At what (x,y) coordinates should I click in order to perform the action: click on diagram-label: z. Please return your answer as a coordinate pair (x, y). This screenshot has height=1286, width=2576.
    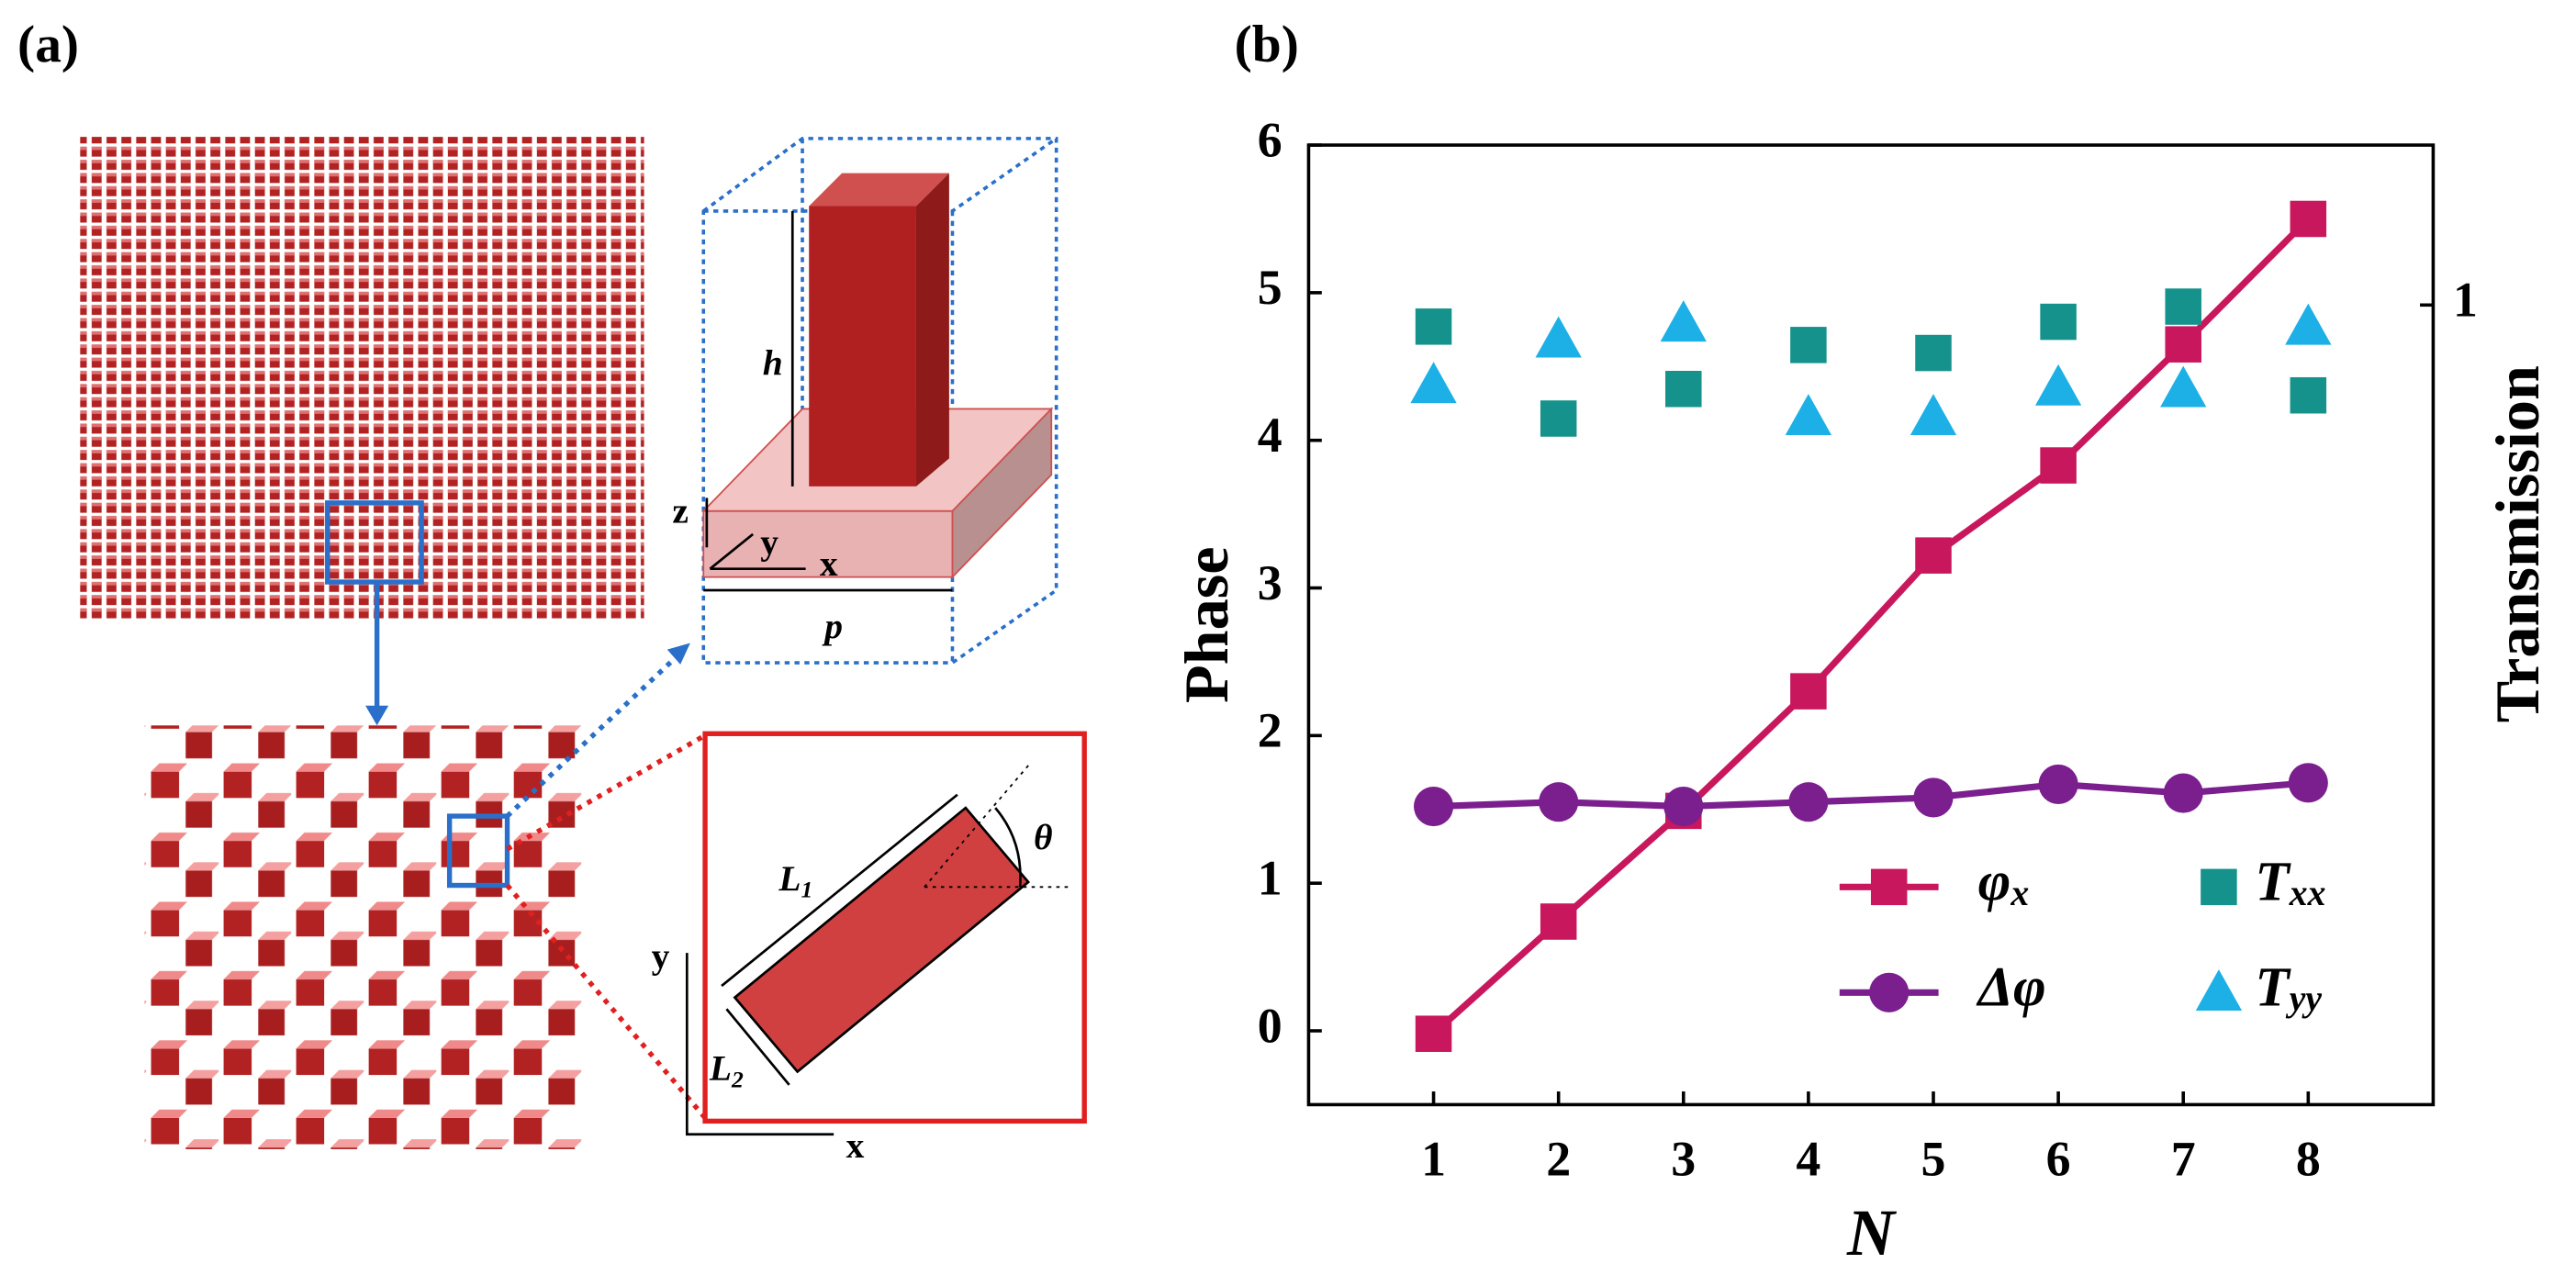
    Looking at the image, I should click on (680, 510).